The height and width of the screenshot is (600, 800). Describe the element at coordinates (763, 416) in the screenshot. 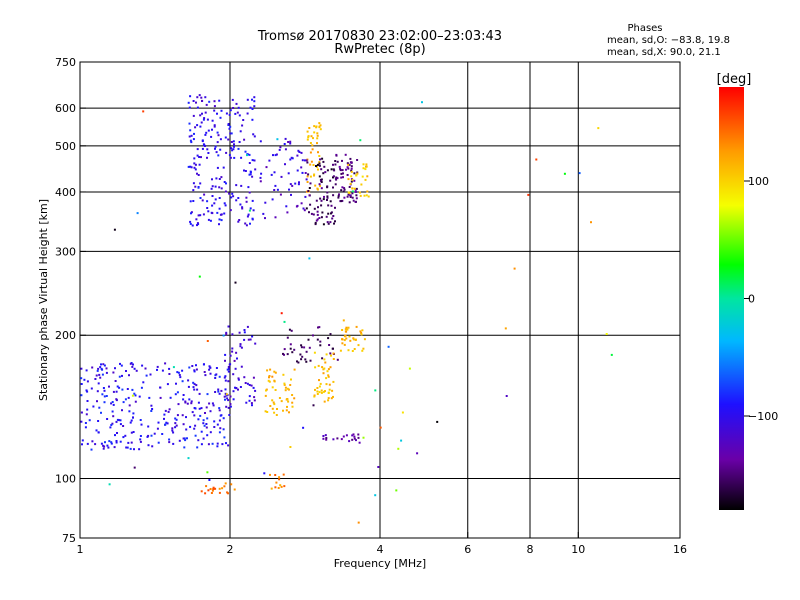

I see `colorbar-tick-label: −100` at that location.